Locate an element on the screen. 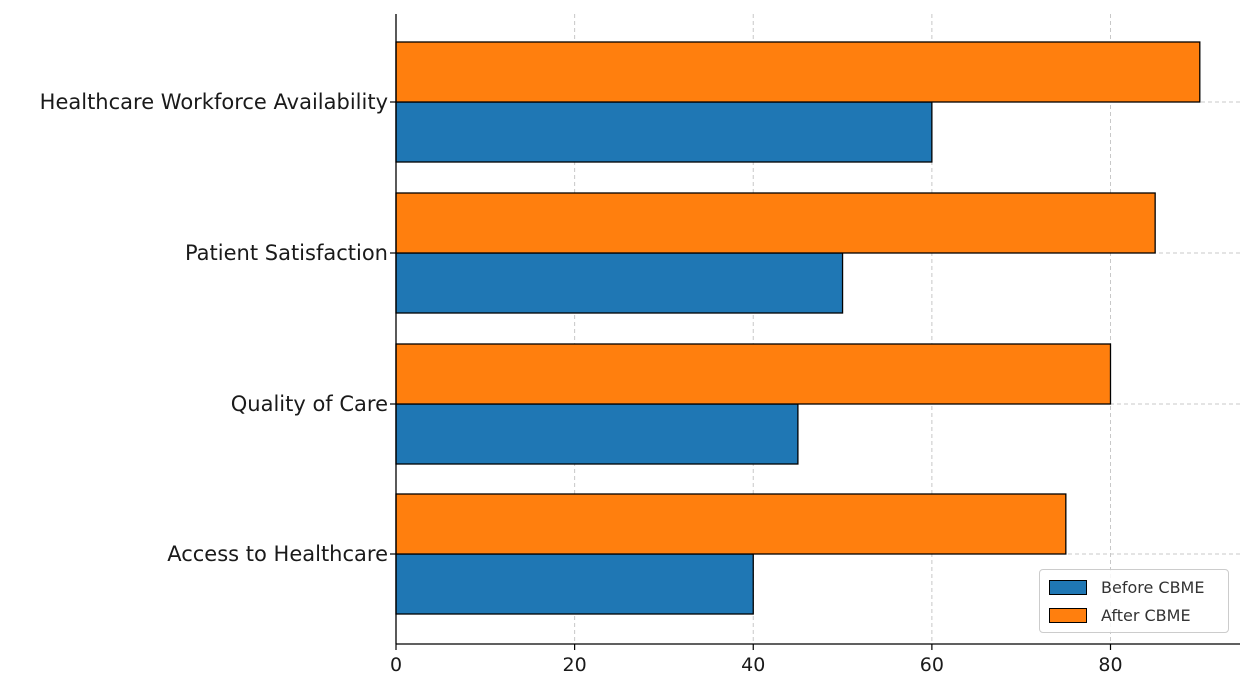  legend-item-before: Before CBME is located at coordinates (1126, 587).